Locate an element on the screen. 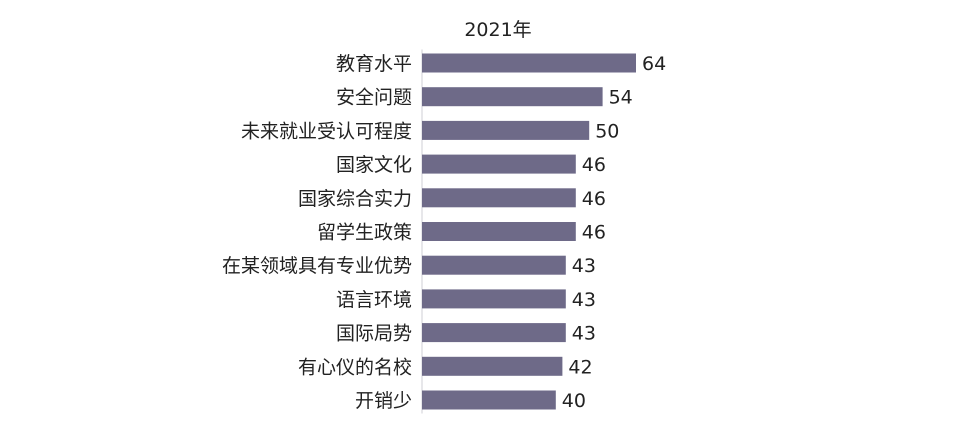 This screenshot has width=953, height=432. category-label: 国家文化 is located at coordinates (374, 165).